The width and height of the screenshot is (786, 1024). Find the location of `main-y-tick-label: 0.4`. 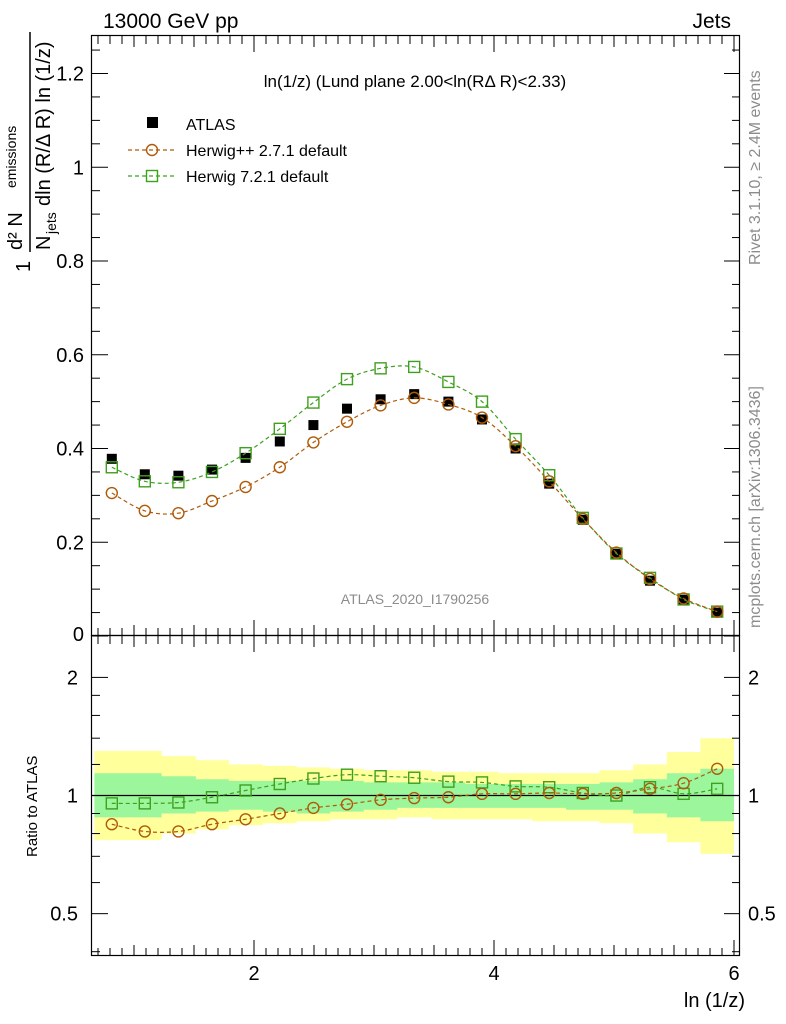

main-y-tick-label: 0.4 is located at coordinates (70, 450).